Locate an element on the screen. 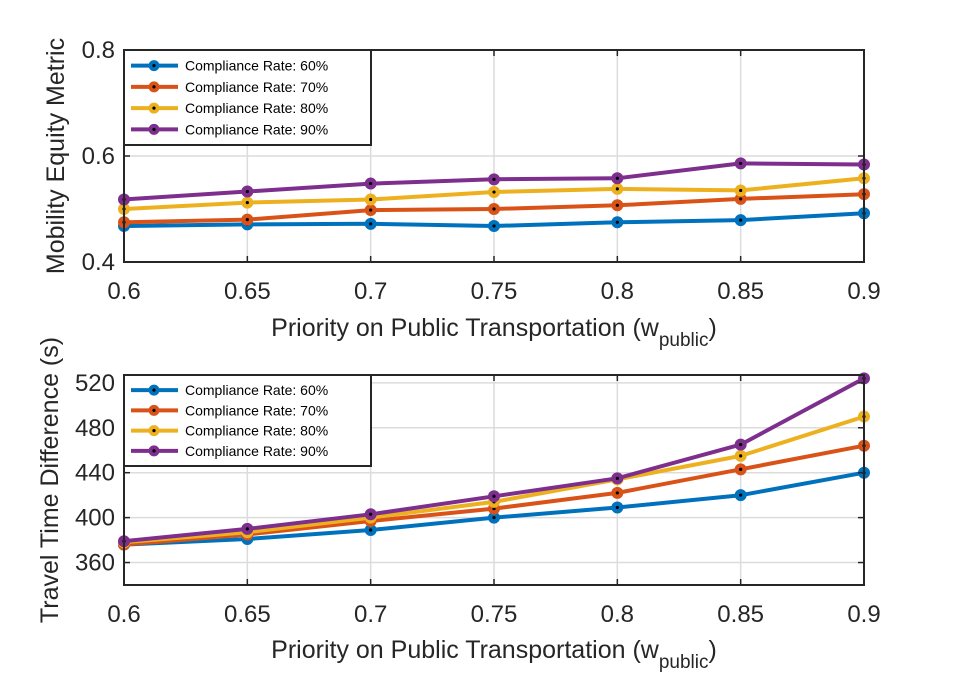  y-tick-label: 440 is located at coordinates (95, 473).